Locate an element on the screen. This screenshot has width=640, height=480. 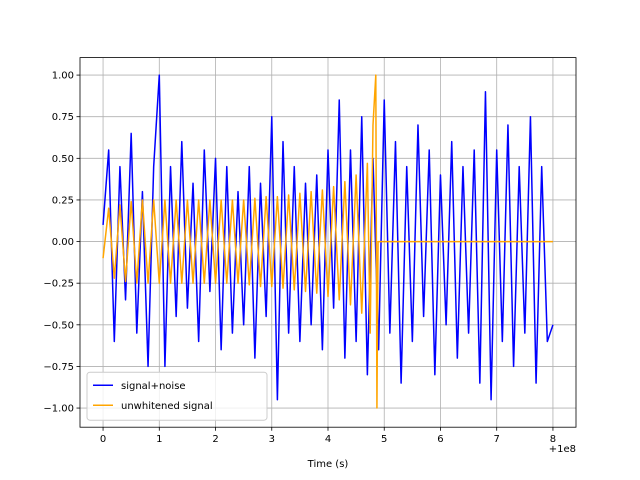
y-tick-label: −0.25 is located at coordinates (58, 284).